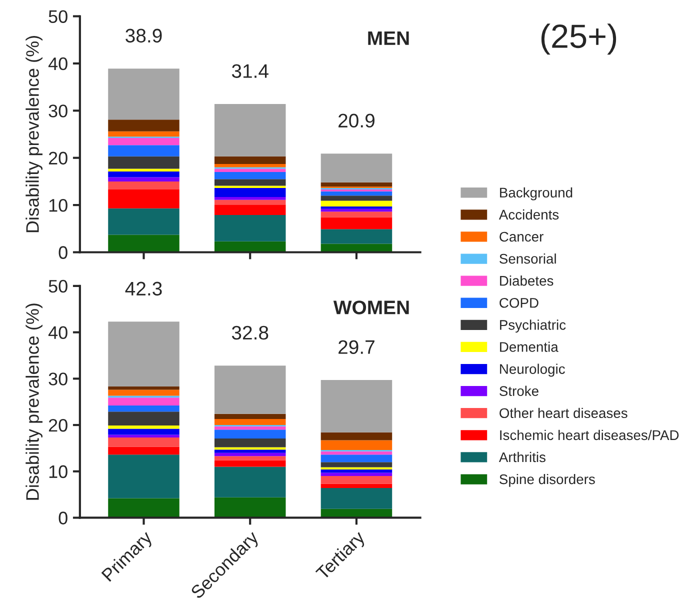  I want to click on legend-label: COPD, so click(519, 303).